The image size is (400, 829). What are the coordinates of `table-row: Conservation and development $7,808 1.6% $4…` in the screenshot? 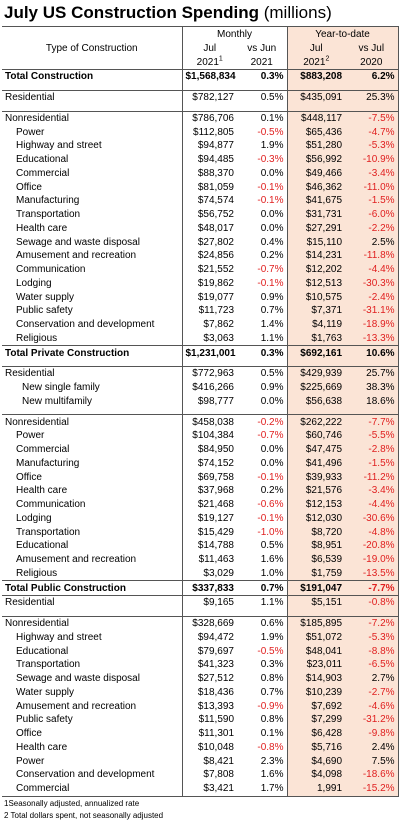 It's located at (200, 775).